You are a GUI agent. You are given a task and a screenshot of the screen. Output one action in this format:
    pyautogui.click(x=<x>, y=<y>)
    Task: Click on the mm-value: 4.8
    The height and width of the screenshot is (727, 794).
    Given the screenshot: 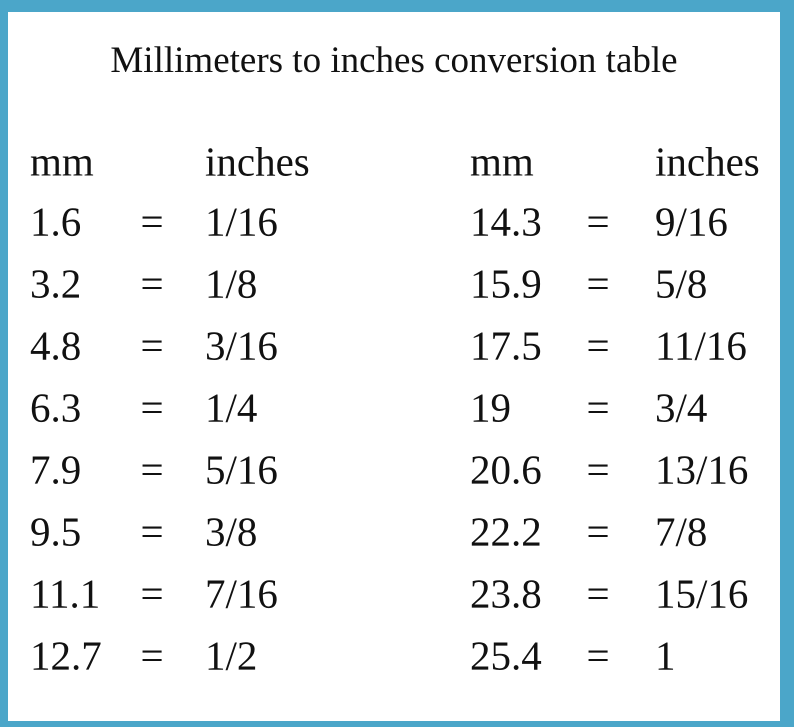 What is the action you would take?
    pyautogui.click(x=56, y=345)
    